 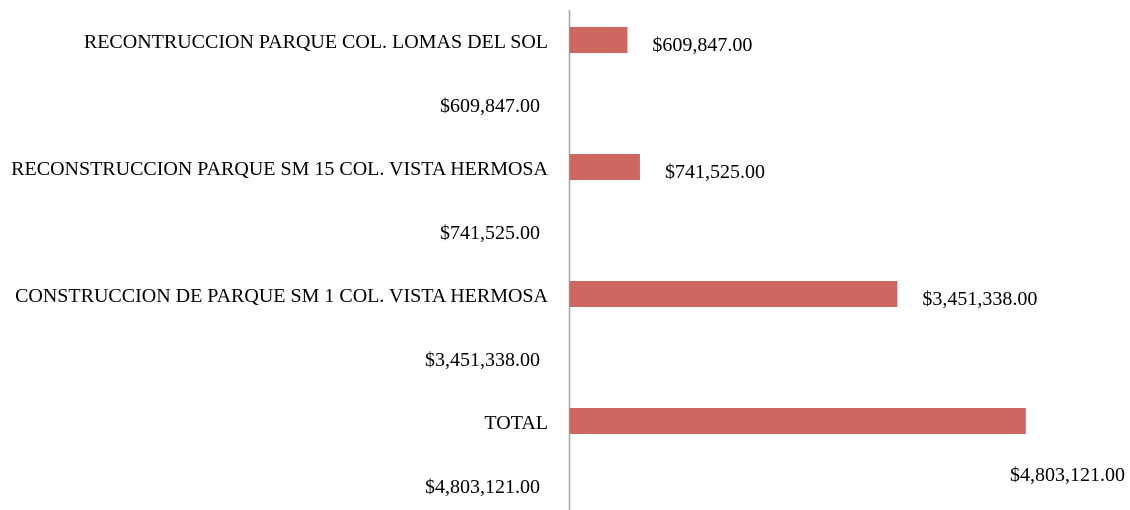 I want to click on category-text: TOTAL, so click(x=516, y=423).